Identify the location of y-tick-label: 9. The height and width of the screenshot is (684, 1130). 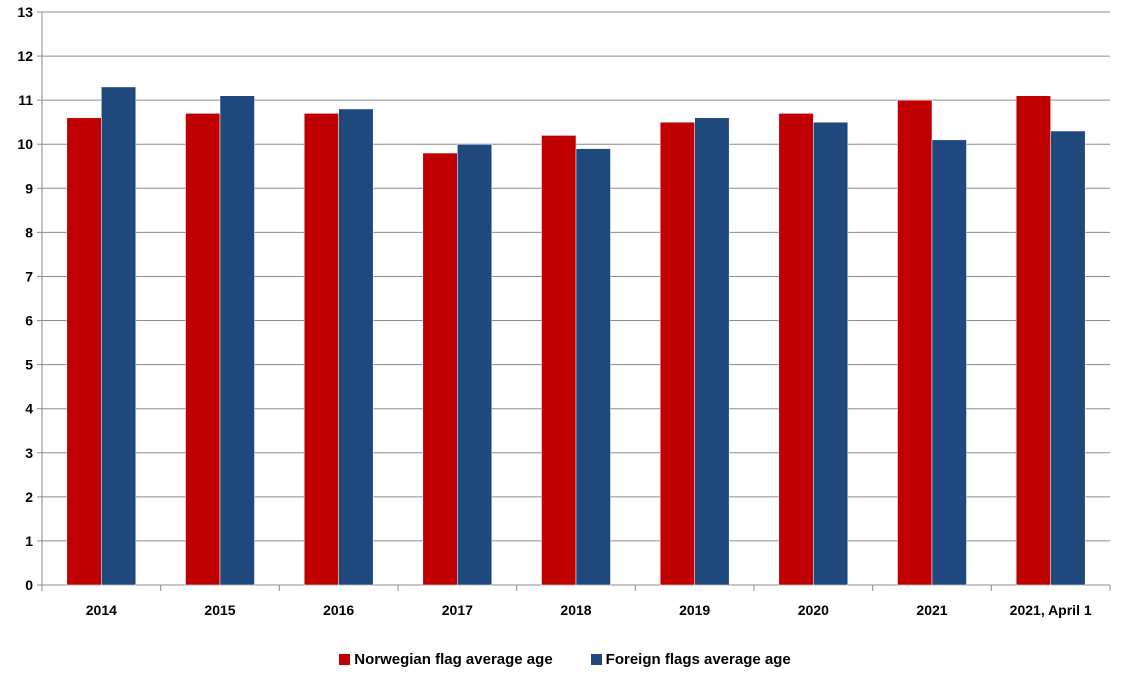
(29, 188).